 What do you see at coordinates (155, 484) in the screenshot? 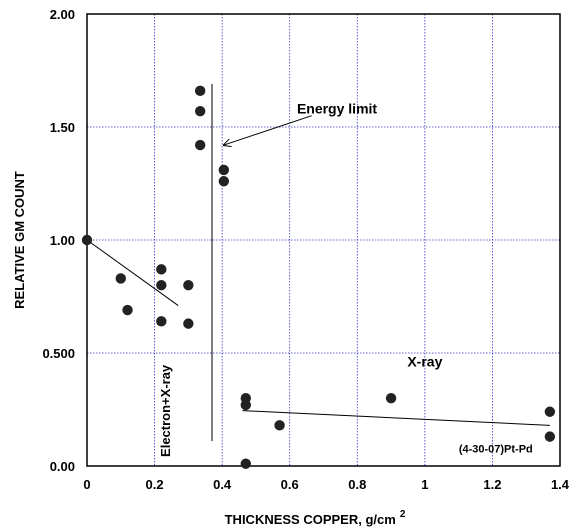
I see `x-tick-label: 0.2` at bounding box center [155, 484].